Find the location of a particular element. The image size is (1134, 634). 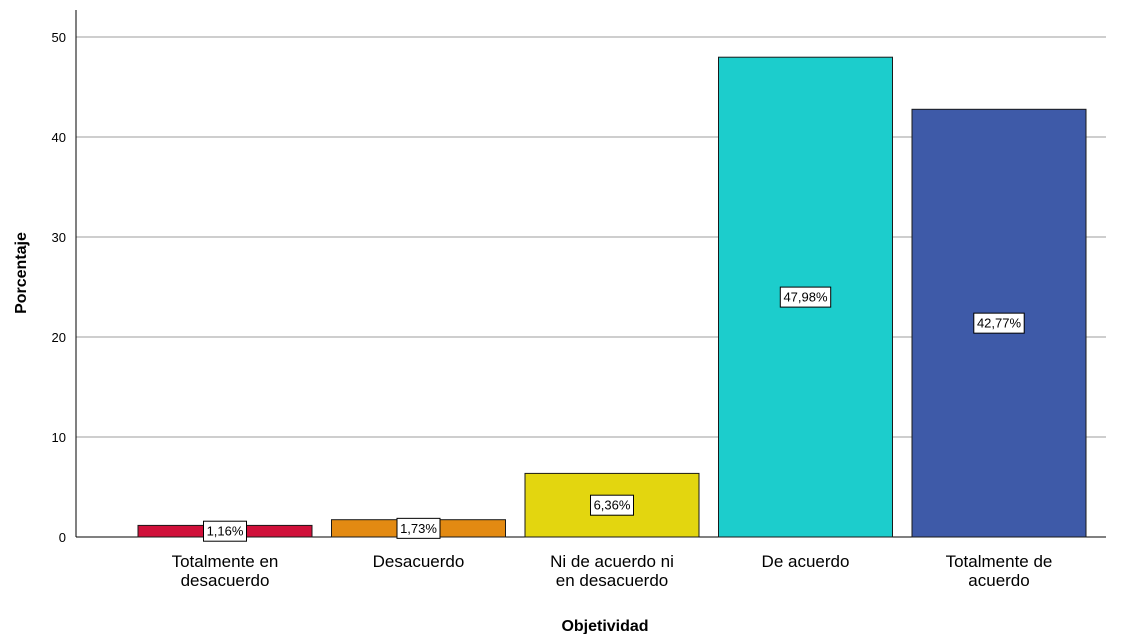

data-label-text: 6,36% is located at coordinates (612, 505).